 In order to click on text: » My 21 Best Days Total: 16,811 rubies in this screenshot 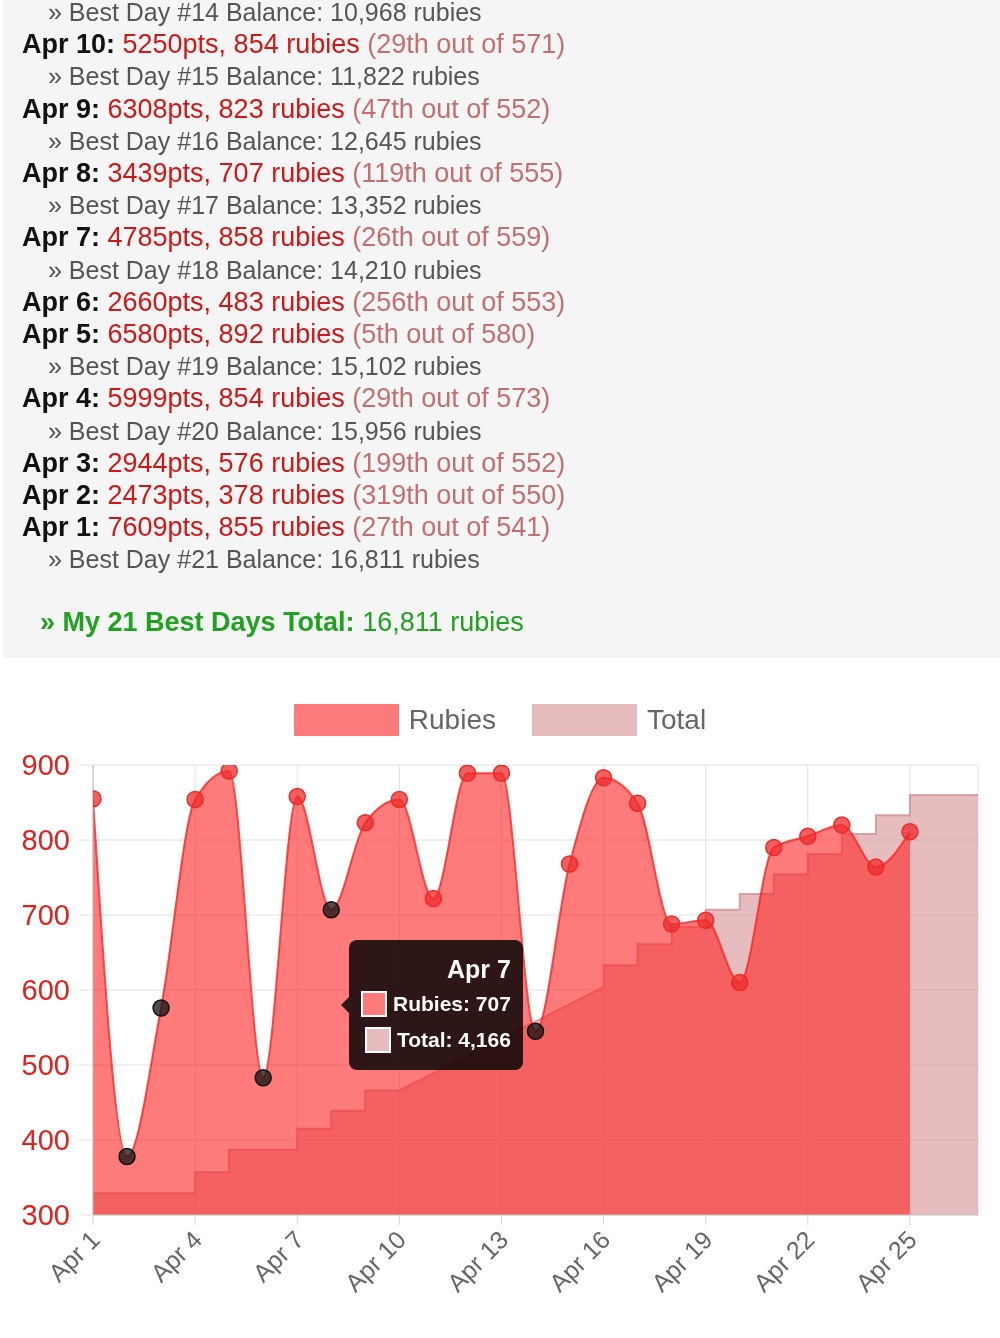, I will do `click(282, 622)`.